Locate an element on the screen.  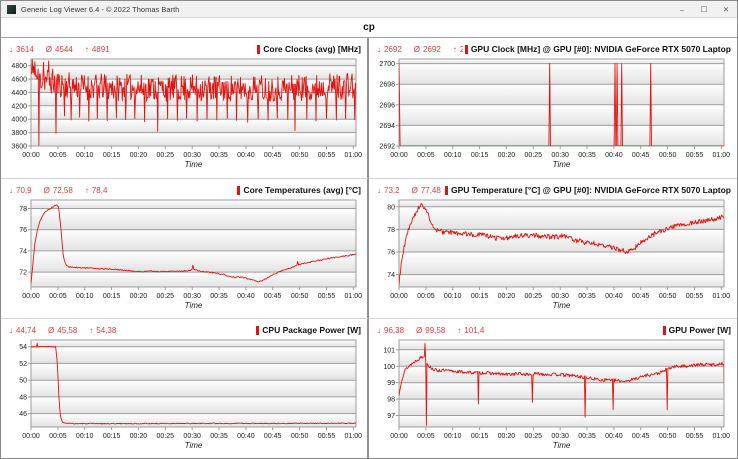
svg-text: 99 is located at coordinates (391, 383).